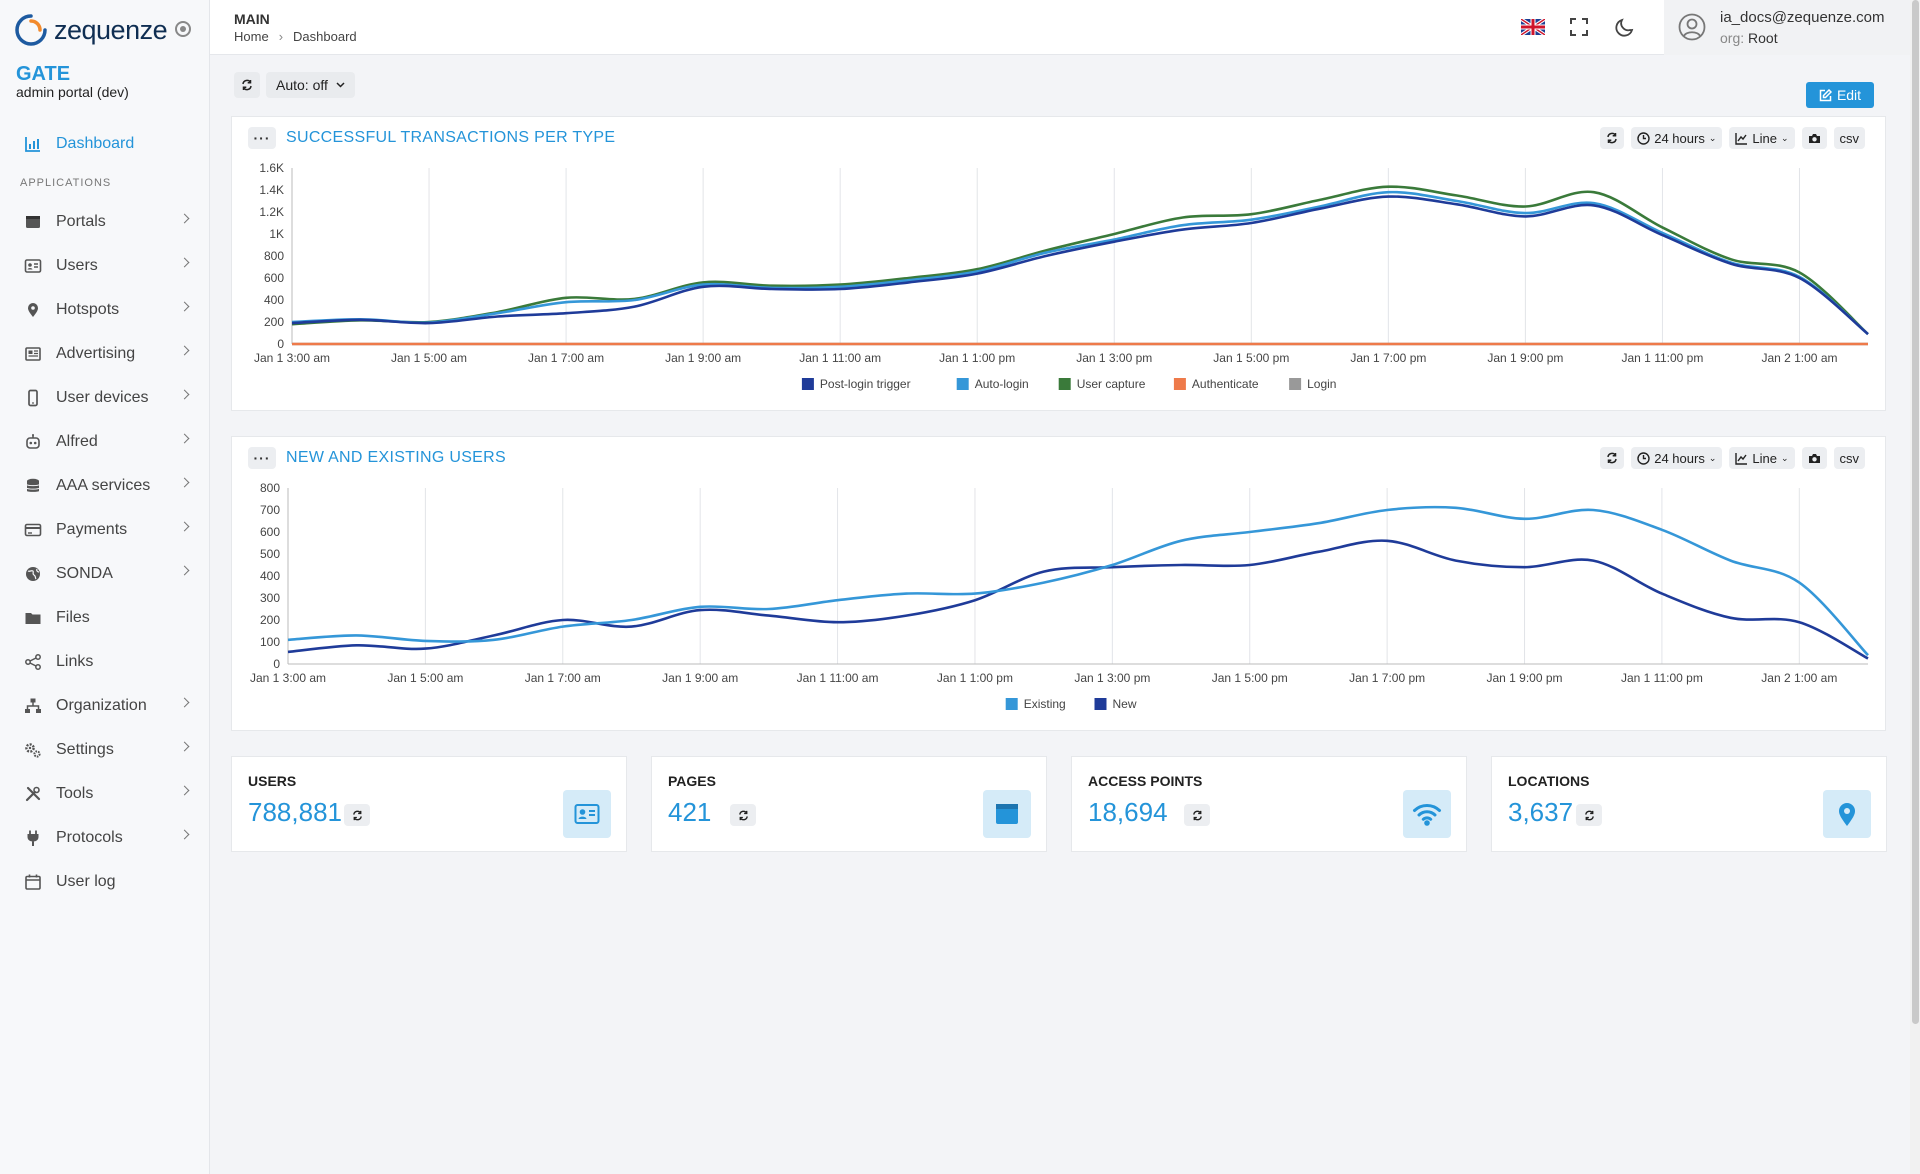 Image resolution: width=1920 pixels, height=1174 pixels. What do you see at coordinates (111, 29) in the screenshot?
I see `logo-text: zequenze` at bounding box center [111, 29].